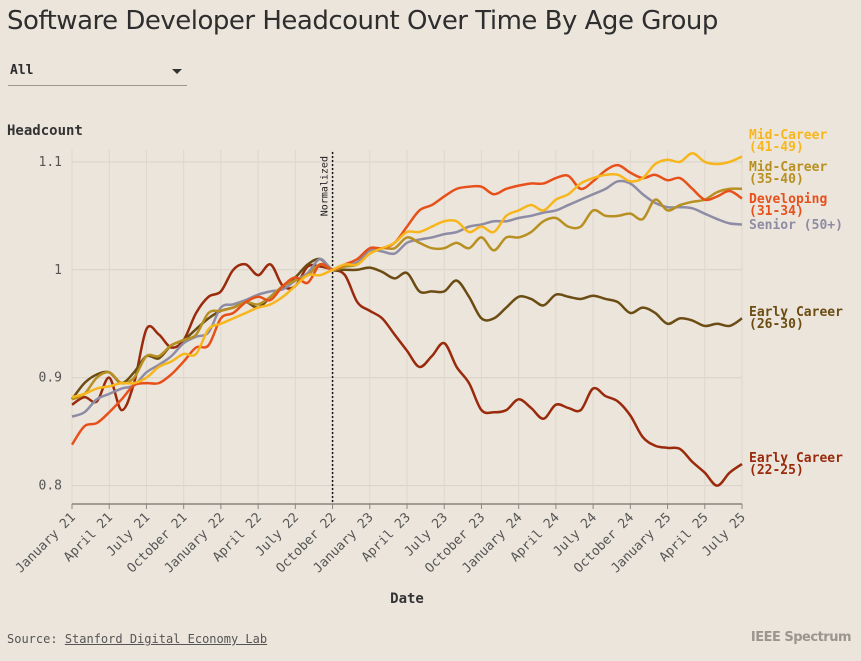 Image resolution: width=861 pixels, height=661 pixels. I want to click on y-tick-label: 1, so click(58, 270).